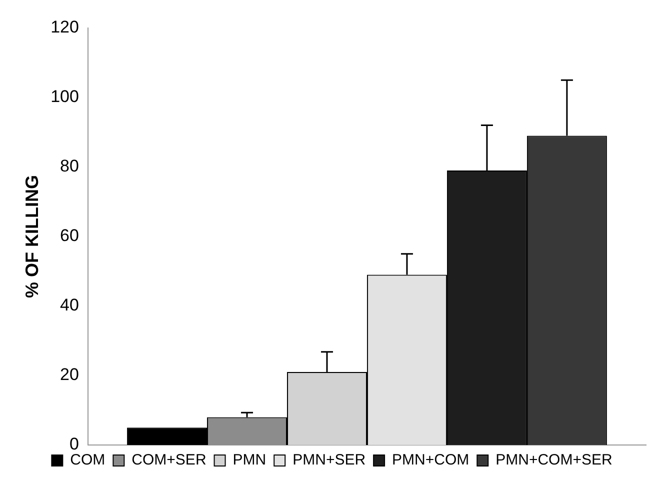  I want to click on y-tick-label: 40, so click(69, 305).